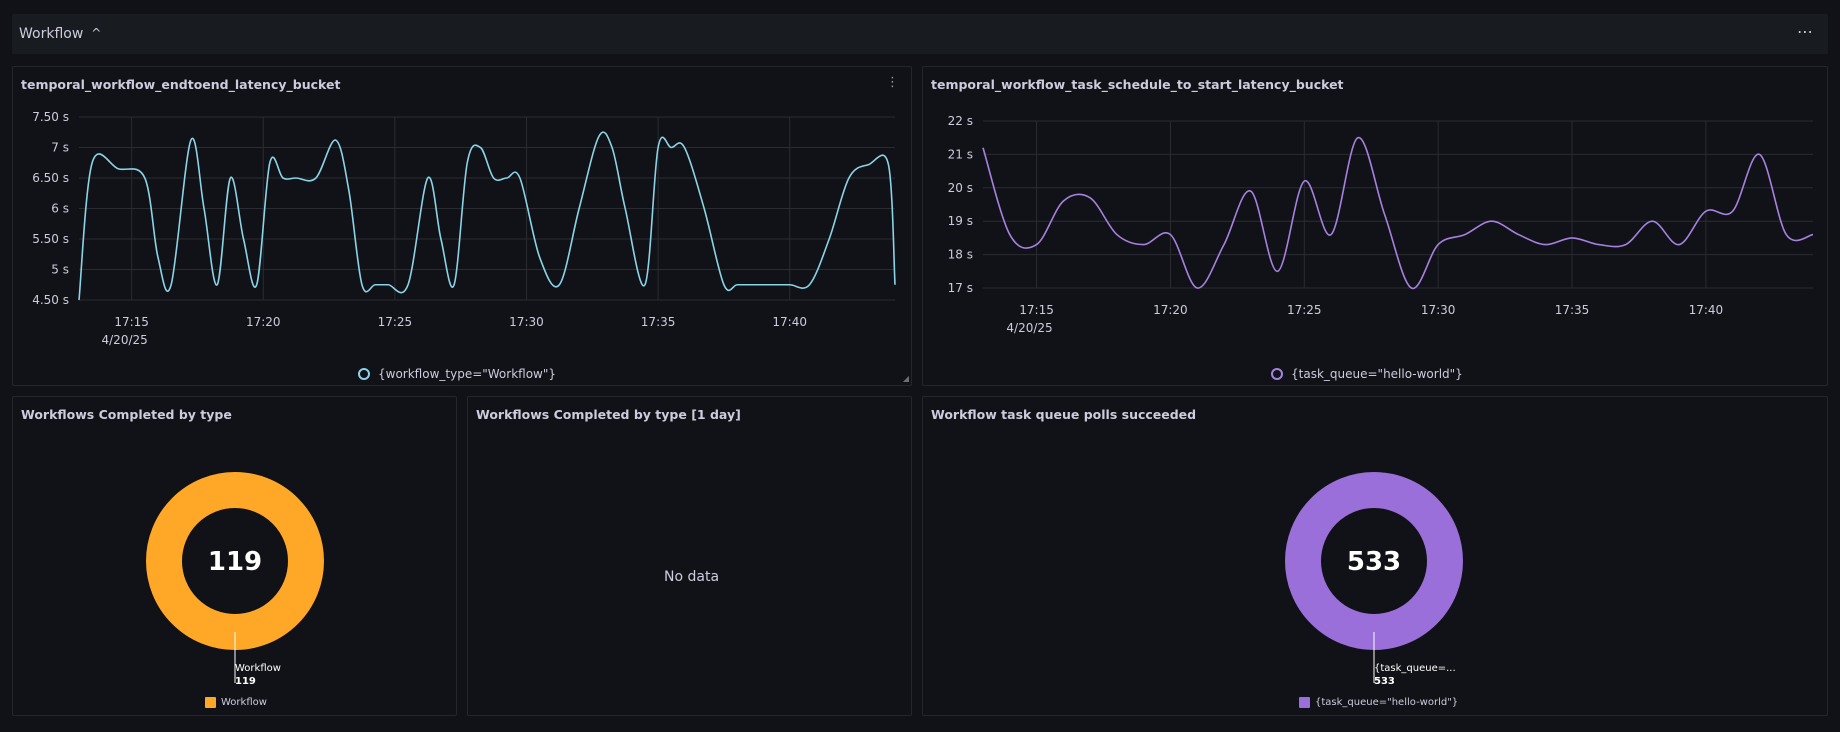 The width and height of the screenshot is (1840, 732). I want to click on pie-label-value: 533, so click(1384, 681).